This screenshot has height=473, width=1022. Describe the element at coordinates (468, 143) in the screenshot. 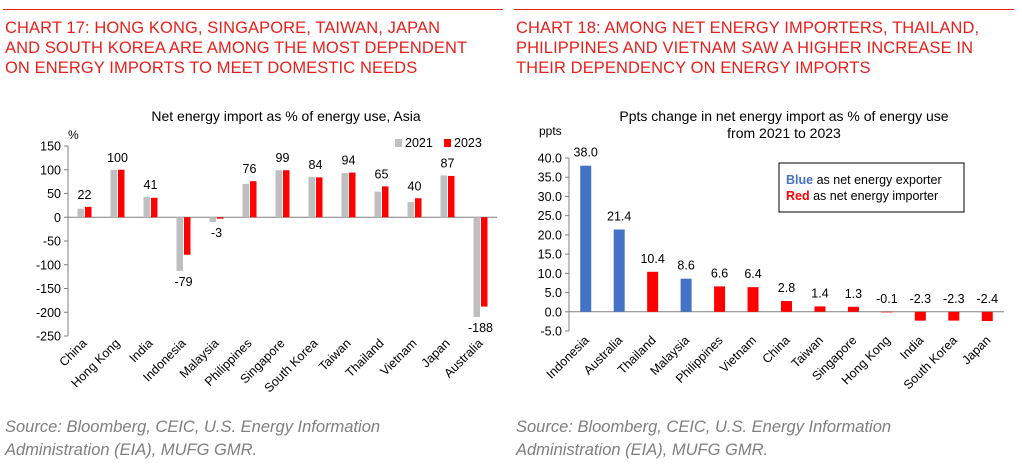

I see `chart17-legend-label-2023: 2023` at that location.